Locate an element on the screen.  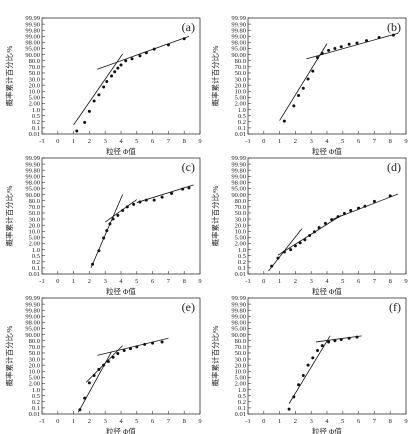
y-tick-label: 99.80 is located at coordinates (32, 30).